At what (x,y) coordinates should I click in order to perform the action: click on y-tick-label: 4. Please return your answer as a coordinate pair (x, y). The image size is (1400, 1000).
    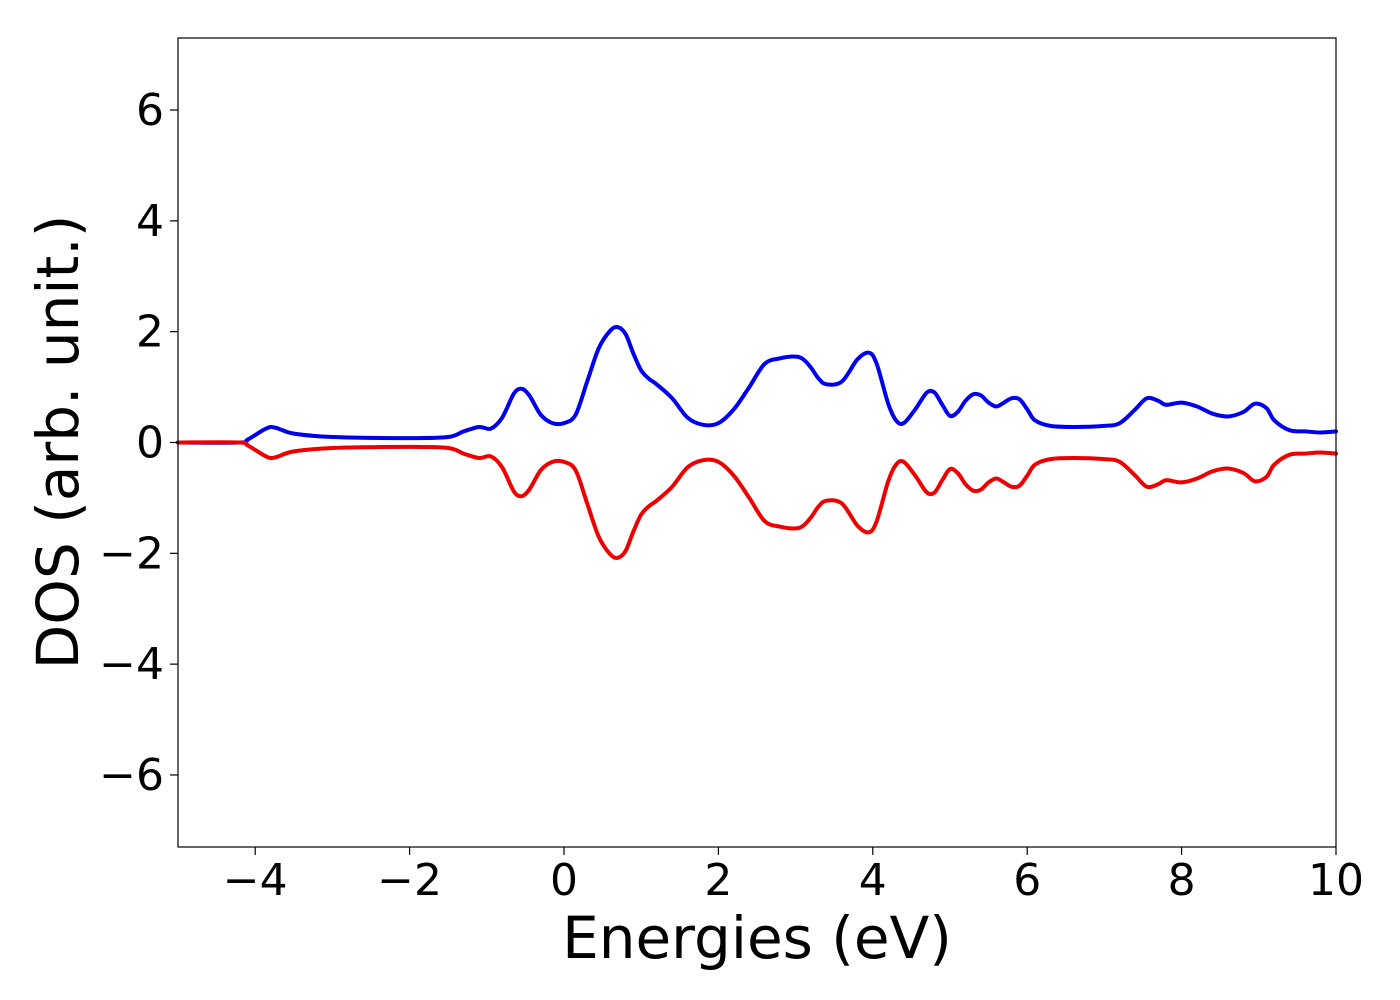
    Looking at the image, I should click on (150, 221).